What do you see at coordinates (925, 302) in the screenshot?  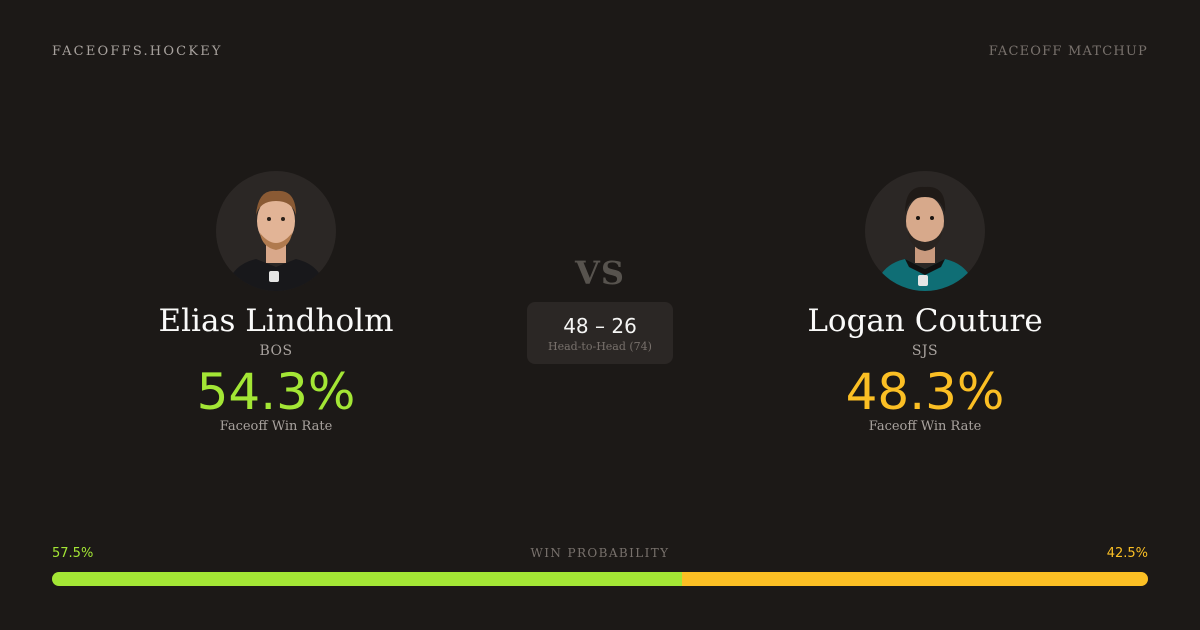 I see `player-card-b: Logan Couture SJS 48.3% Faceoff Win Rate` at bounding box center [925, 302].